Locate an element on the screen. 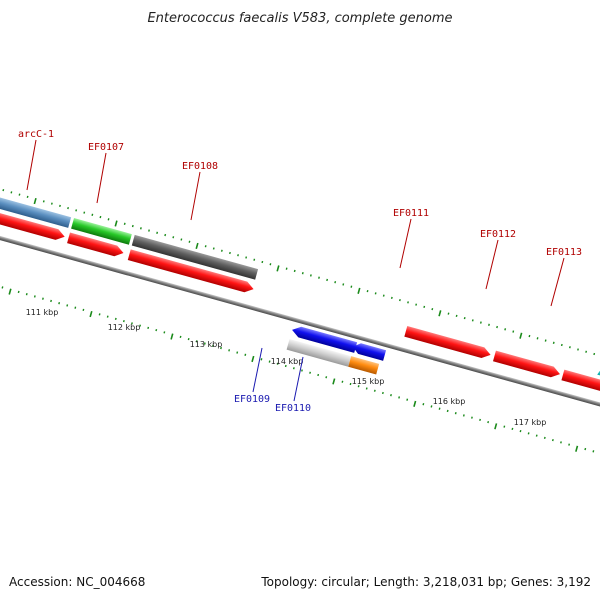 This screenshot has width=600, height=600. reverse-gene-labels: EF0109 EF0110 is located at coordinates (272, 380).